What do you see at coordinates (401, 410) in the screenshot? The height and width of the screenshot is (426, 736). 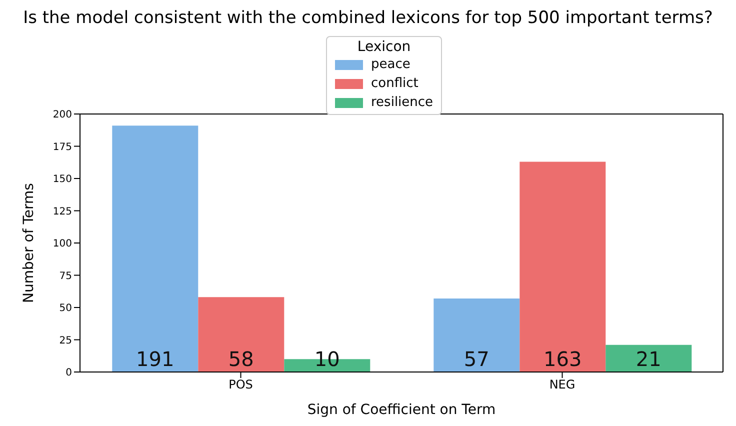 I see `x-axis-title: Sign of Coefficient on Term` at bounding box center [401, 410].